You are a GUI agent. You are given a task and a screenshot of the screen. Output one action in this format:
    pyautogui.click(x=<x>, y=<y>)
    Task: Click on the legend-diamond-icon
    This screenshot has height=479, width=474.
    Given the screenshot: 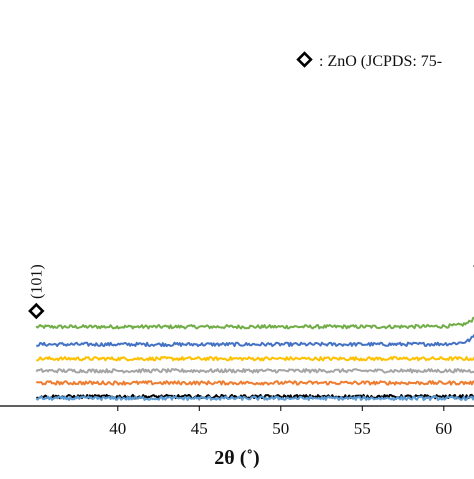 What is the action you would take?
    pyautogui.click(x=304, y=59)
    